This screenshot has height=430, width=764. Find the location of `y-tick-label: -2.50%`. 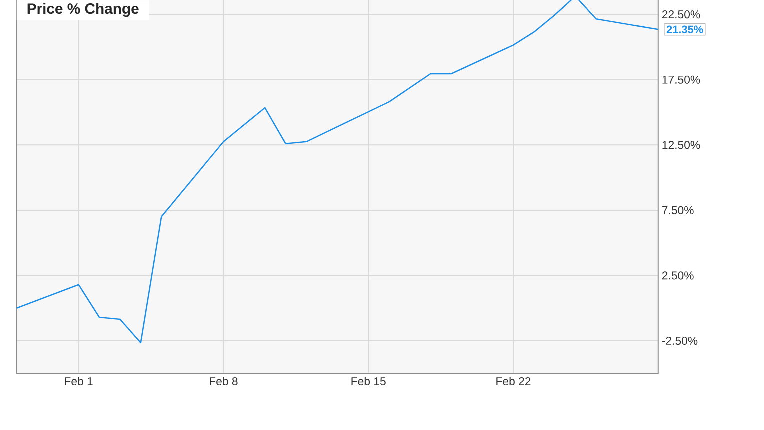

y-tick-label: -2.50% is located at coordinates (680, 340).